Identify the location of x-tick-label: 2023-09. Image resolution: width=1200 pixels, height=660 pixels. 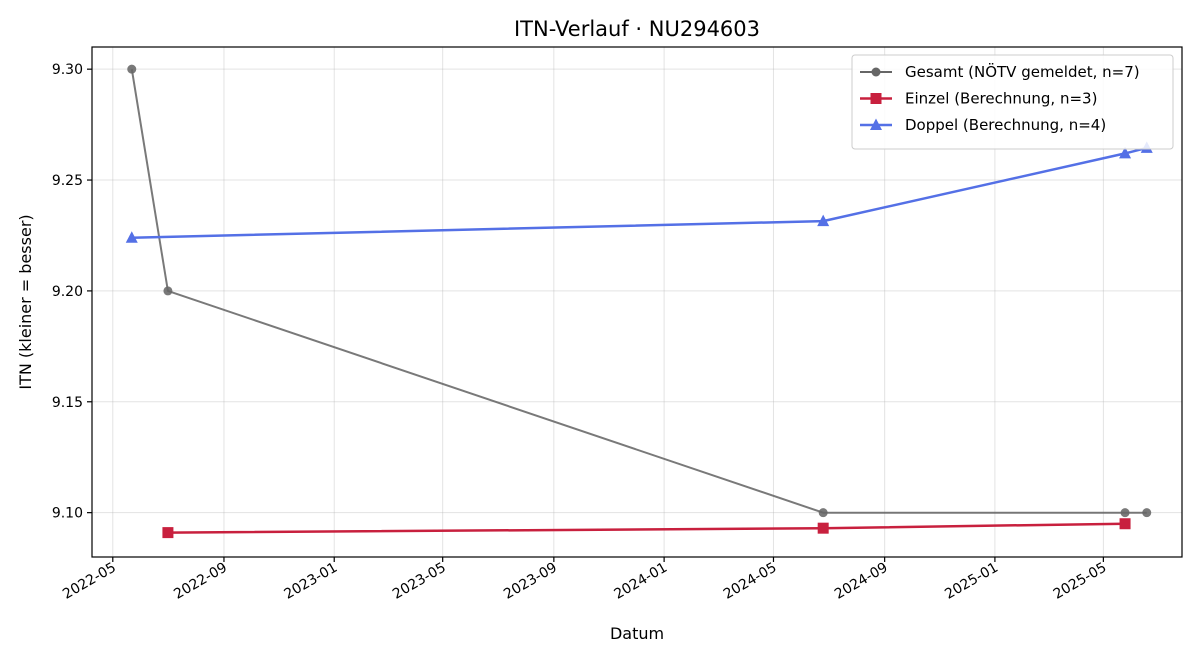
(530, 581).